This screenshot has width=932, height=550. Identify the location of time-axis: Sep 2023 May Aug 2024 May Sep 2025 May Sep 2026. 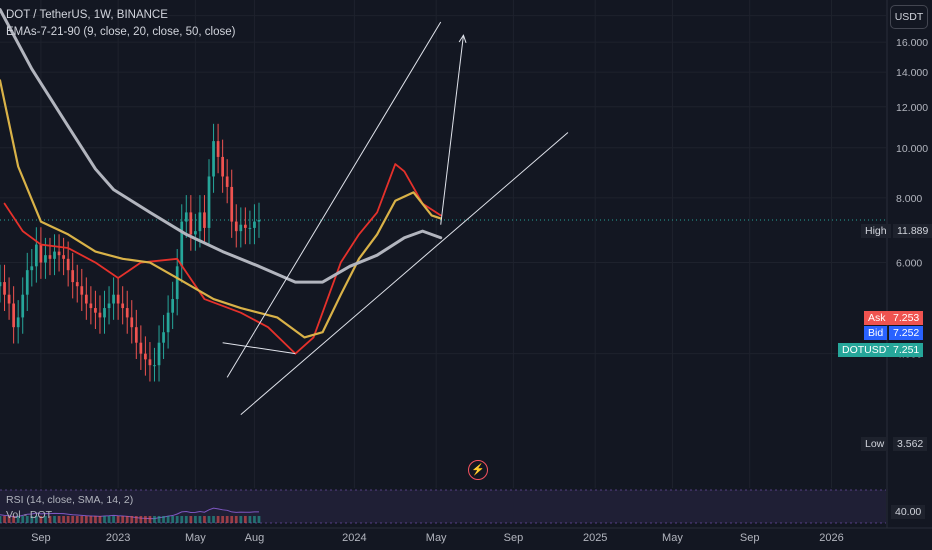
(466, 535).